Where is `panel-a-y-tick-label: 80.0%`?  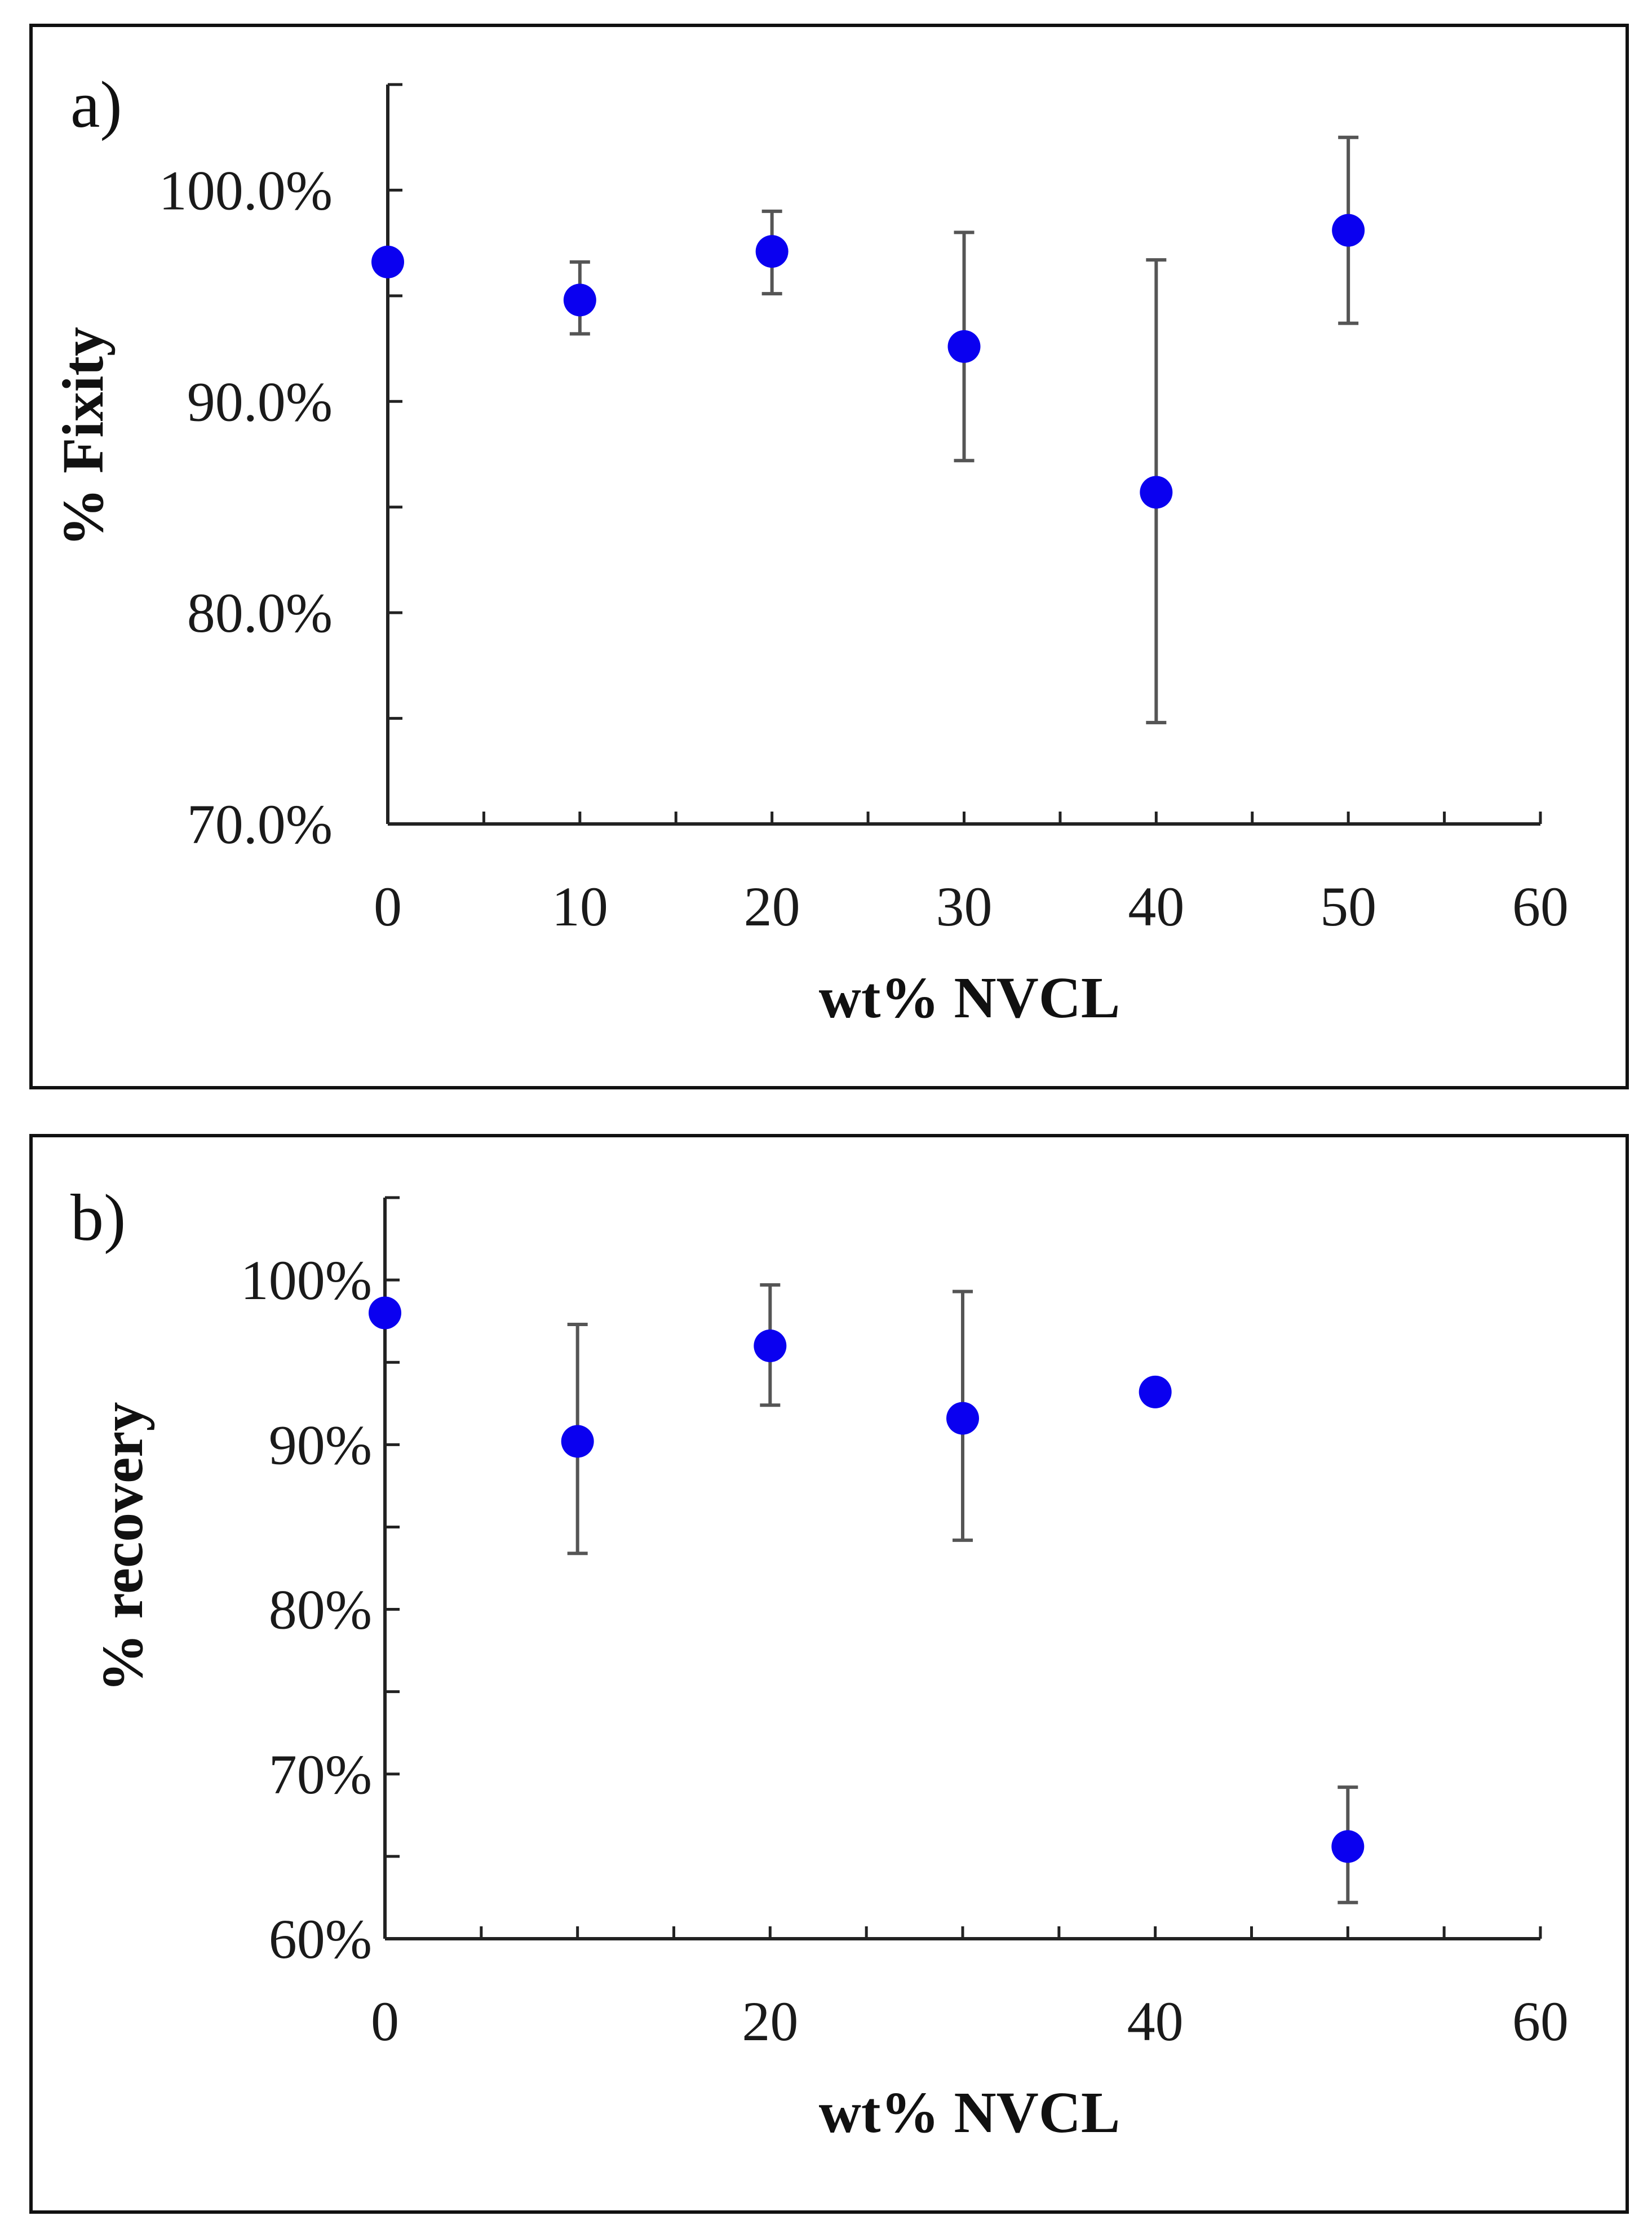
panel-a-y-tick-label: 80.0% is located at coordinates (260, 613).